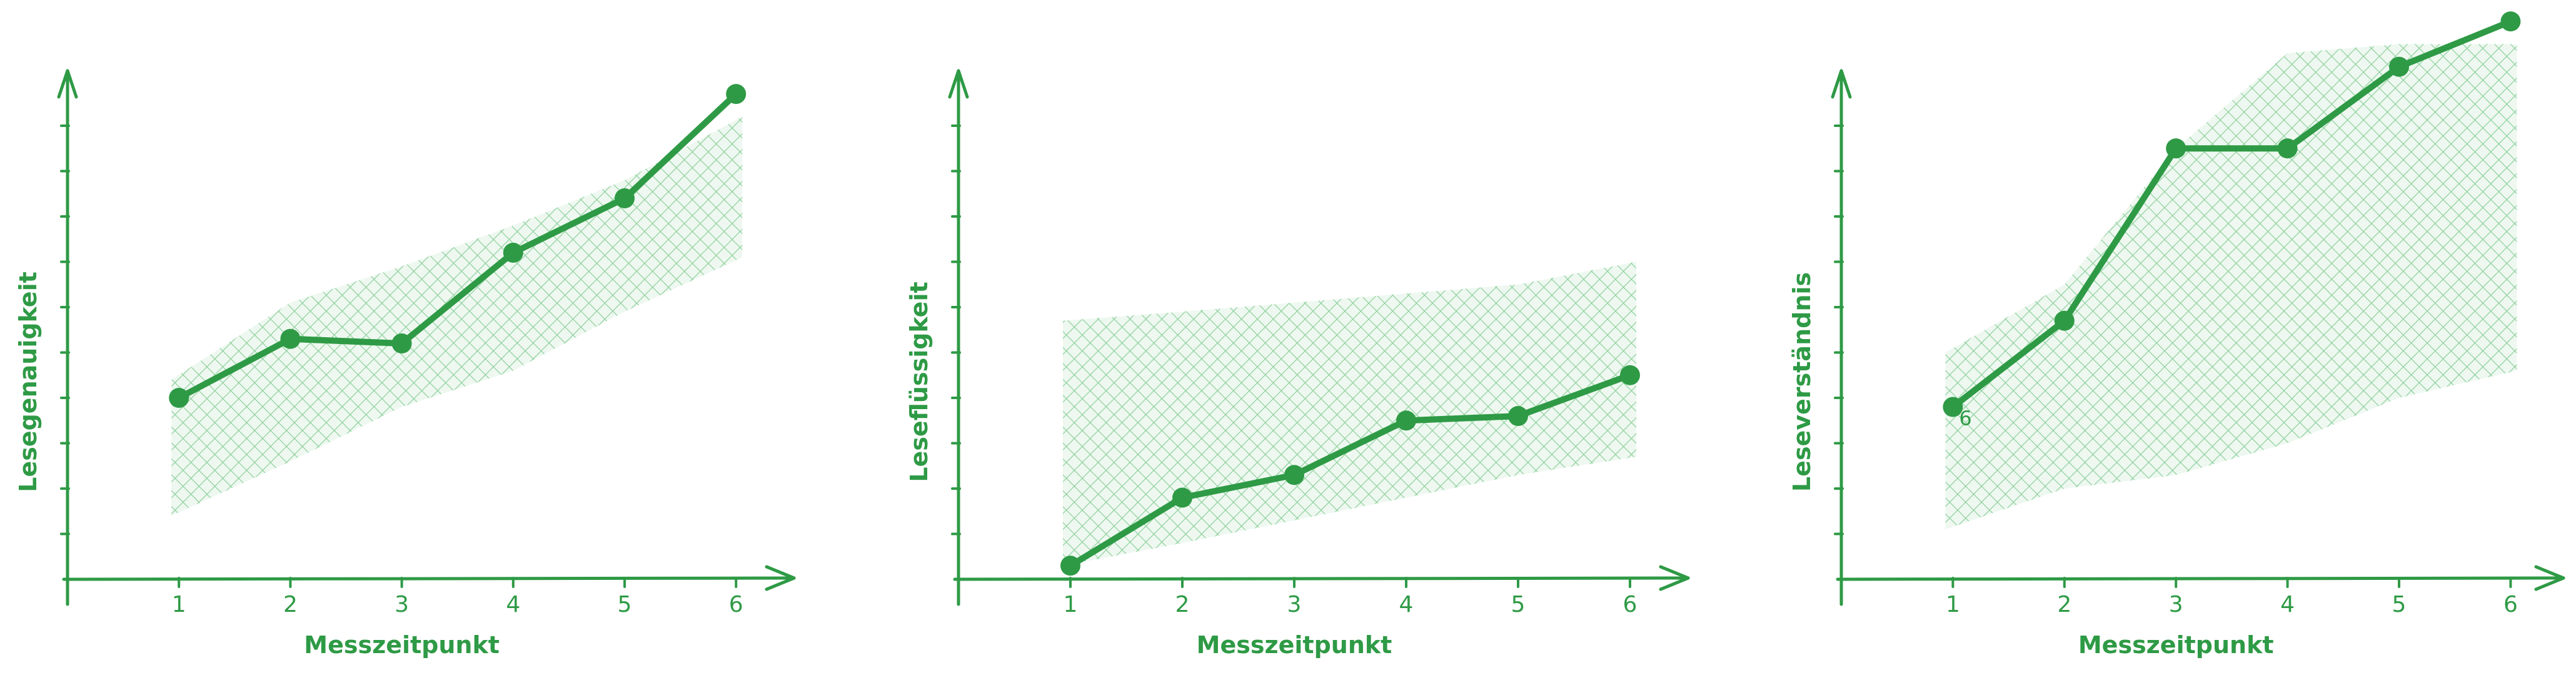 This screenshot has width=2576, height=675. I want to click on range-band, so click(457, 316).